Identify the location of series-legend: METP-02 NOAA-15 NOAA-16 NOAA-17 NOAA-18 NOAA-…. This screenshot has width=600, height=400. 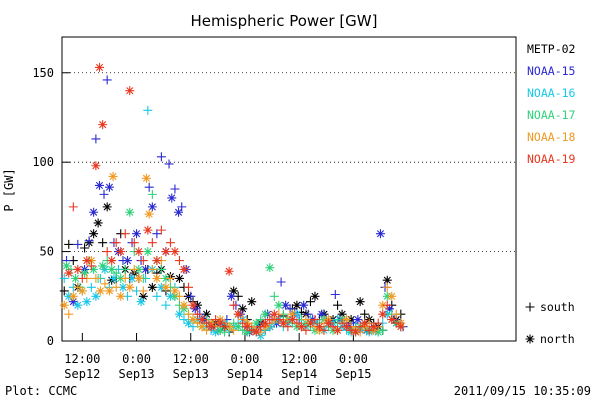
(551, 104).